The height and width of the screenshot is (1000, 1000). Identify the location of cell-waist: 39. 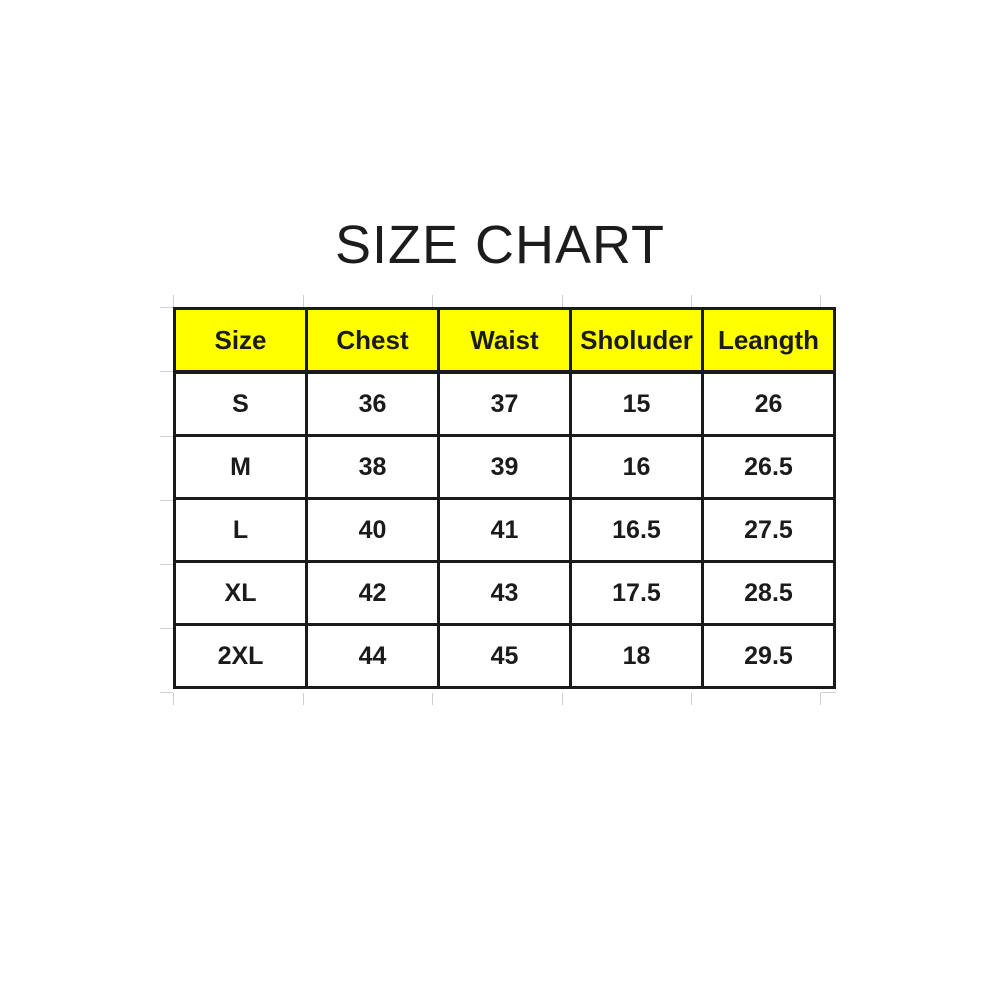
(504, 467).